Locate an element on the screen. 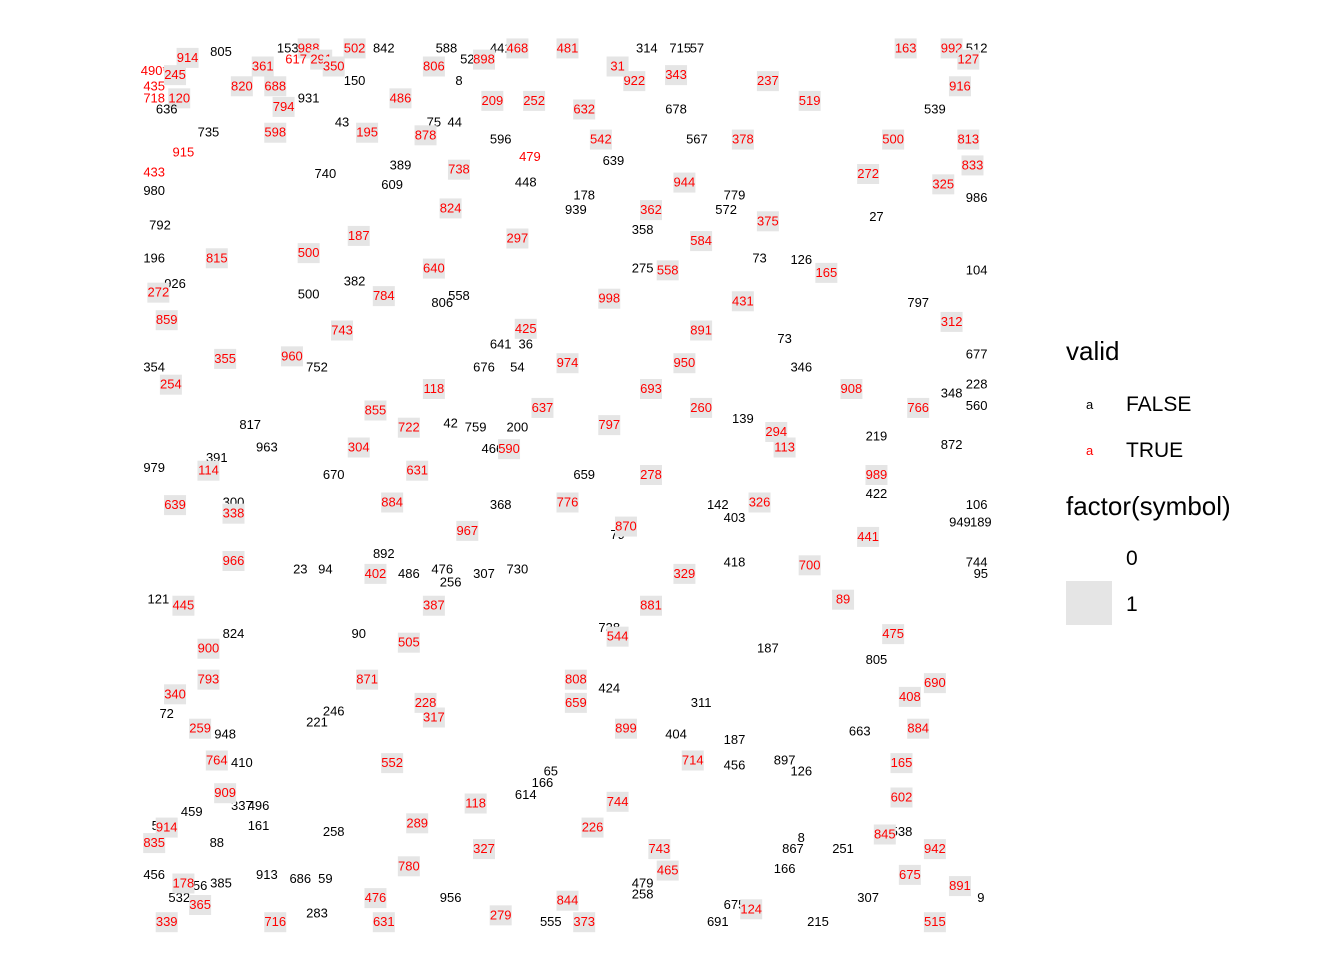  point-label: 688 is located at coordinates (275, 85).